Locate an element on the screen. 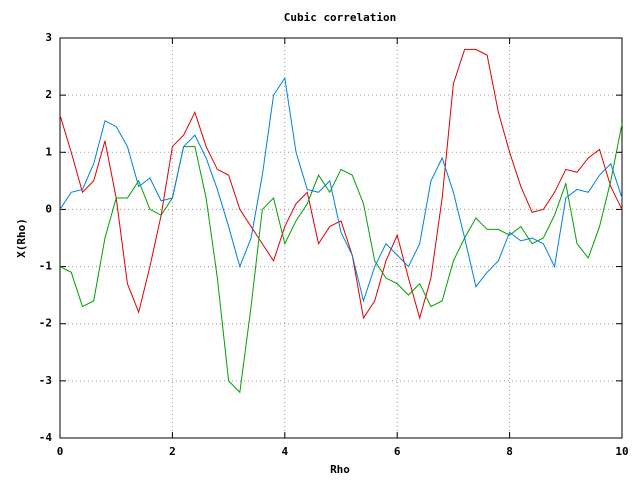 The height and width of the screenshot is (480, 640). y-tick-label: 3 is located at coordinates (48, 37).